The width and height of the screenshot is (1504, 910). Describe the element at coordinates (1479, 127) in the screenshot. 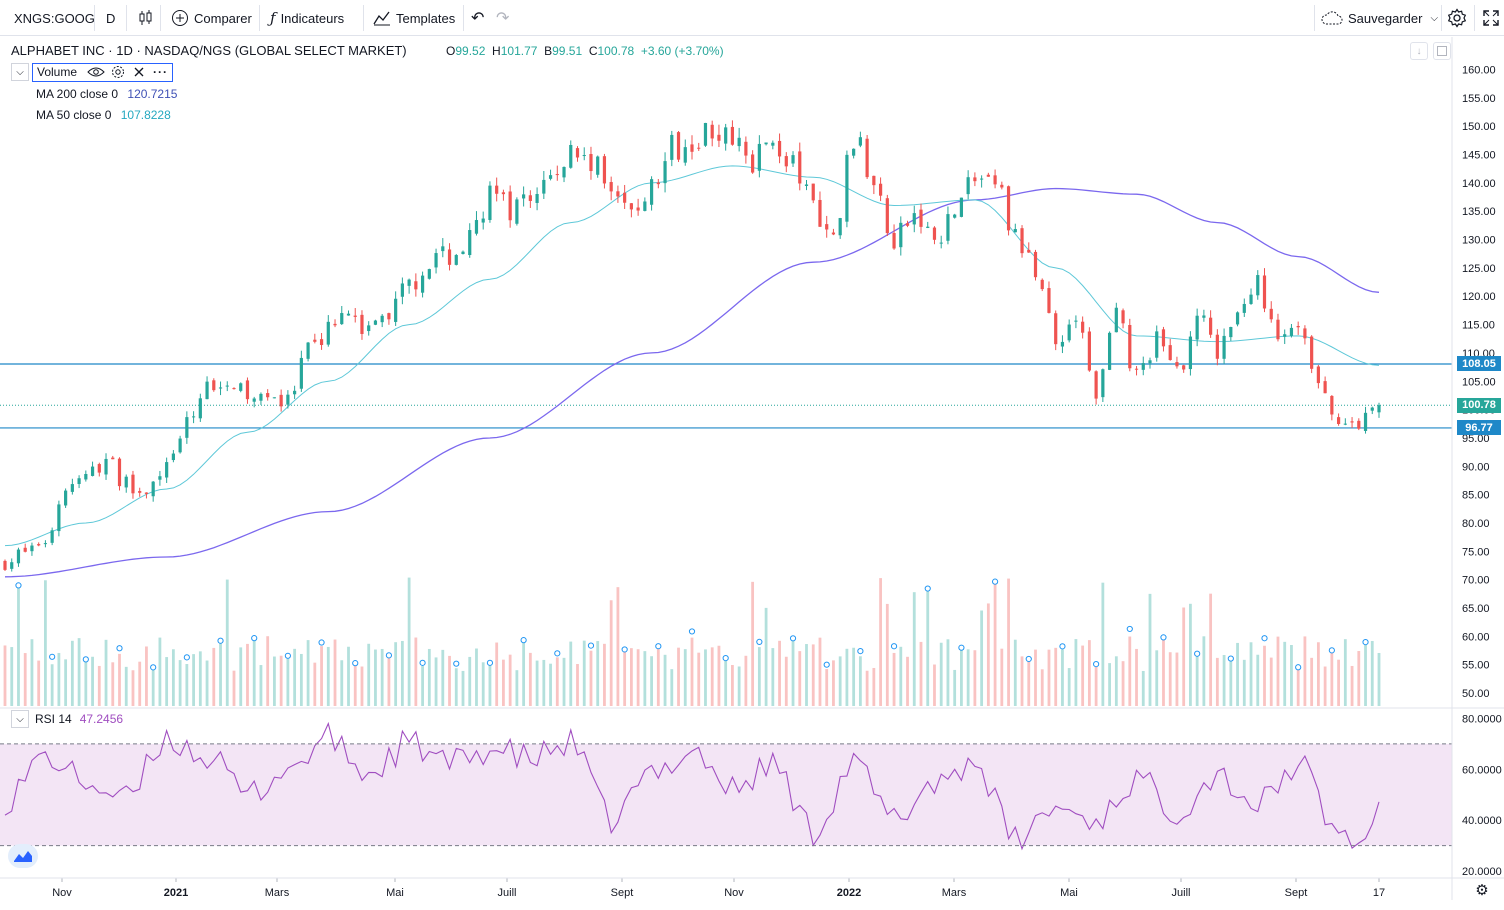

I see `price-tick-label: 150.00` at that location.